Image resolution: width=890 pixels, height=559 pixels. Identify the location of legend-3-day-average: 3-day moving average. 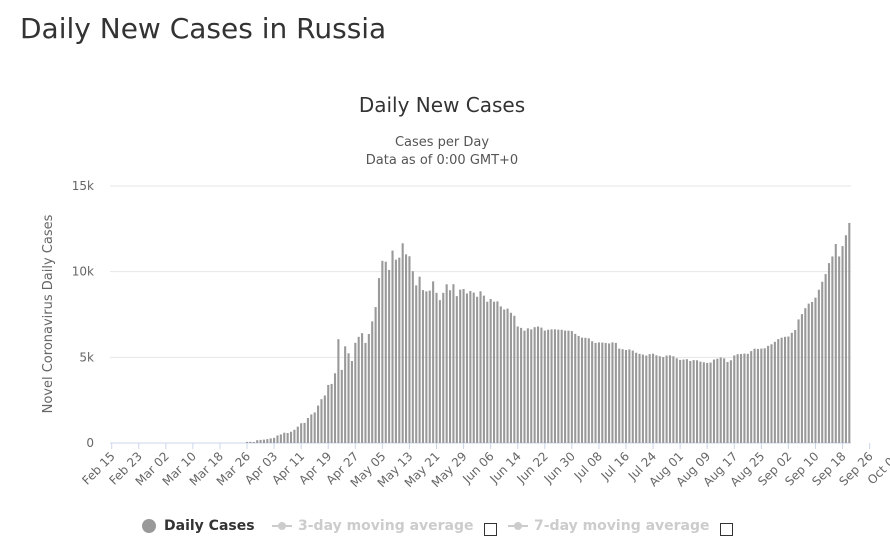
(373, 526).